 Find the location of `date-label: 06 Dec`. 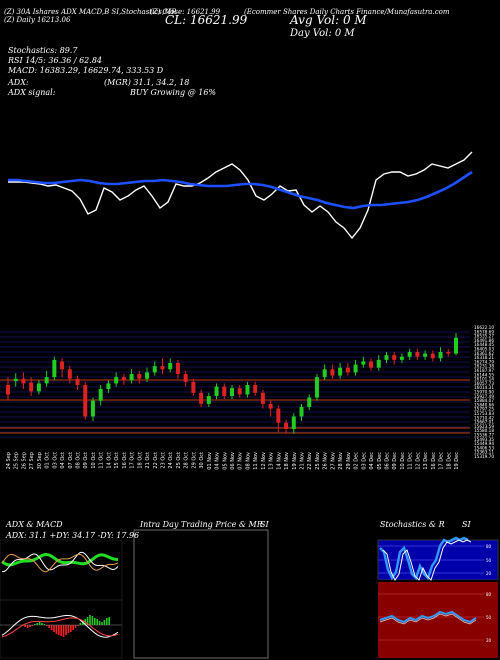

date-label: 06 Dec is located at coordinates (387, 461).